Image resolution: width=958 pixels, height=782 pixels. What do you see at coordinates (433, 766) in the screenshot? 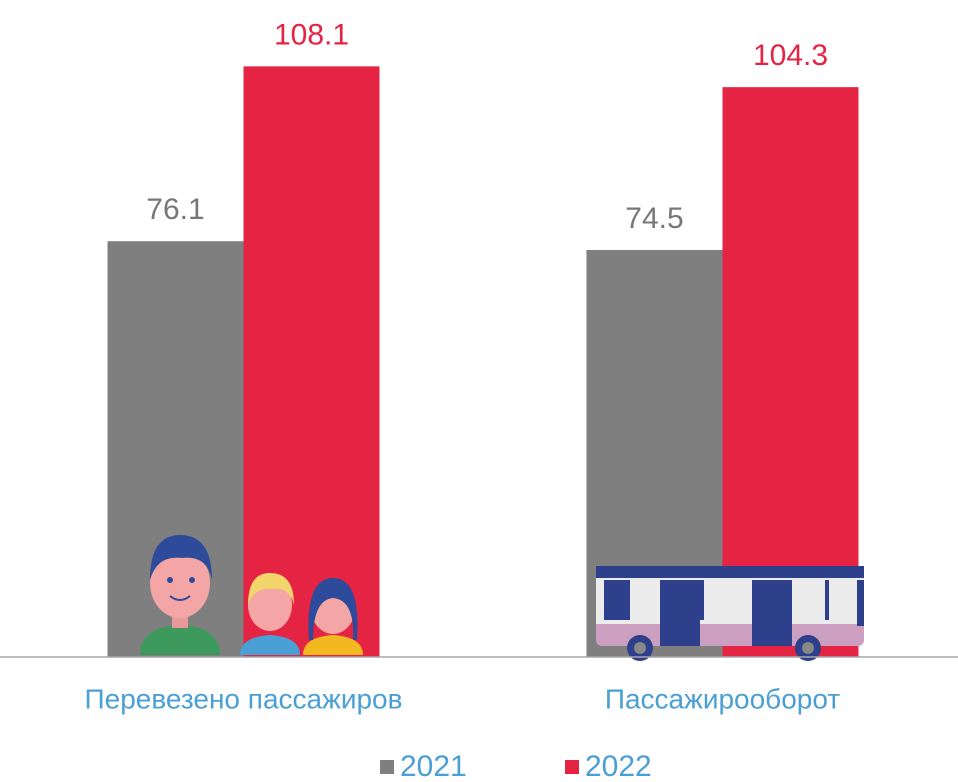
I see `legend-label: 2021` at bounding box center [433, 766].